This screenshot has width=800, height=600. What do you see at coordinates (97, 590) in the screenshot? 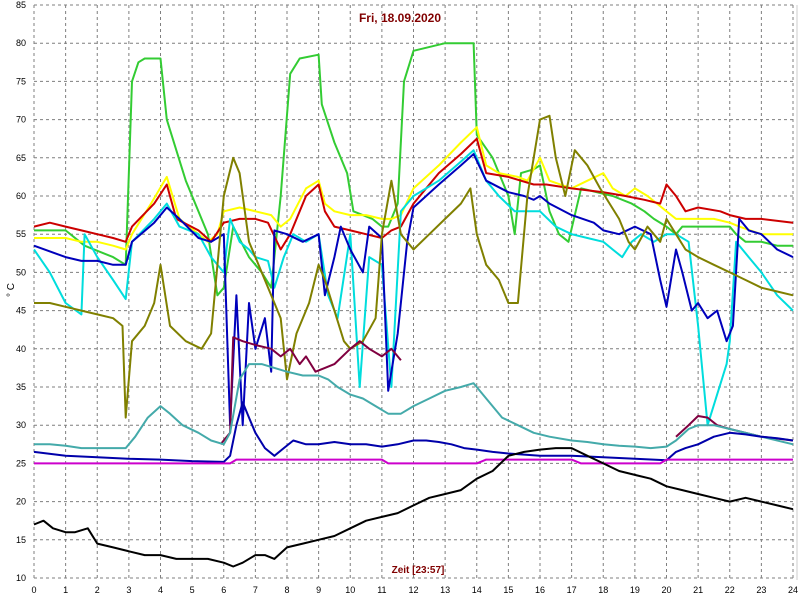
I see `x-tick-label: 2` at bounding box center [97, 590].